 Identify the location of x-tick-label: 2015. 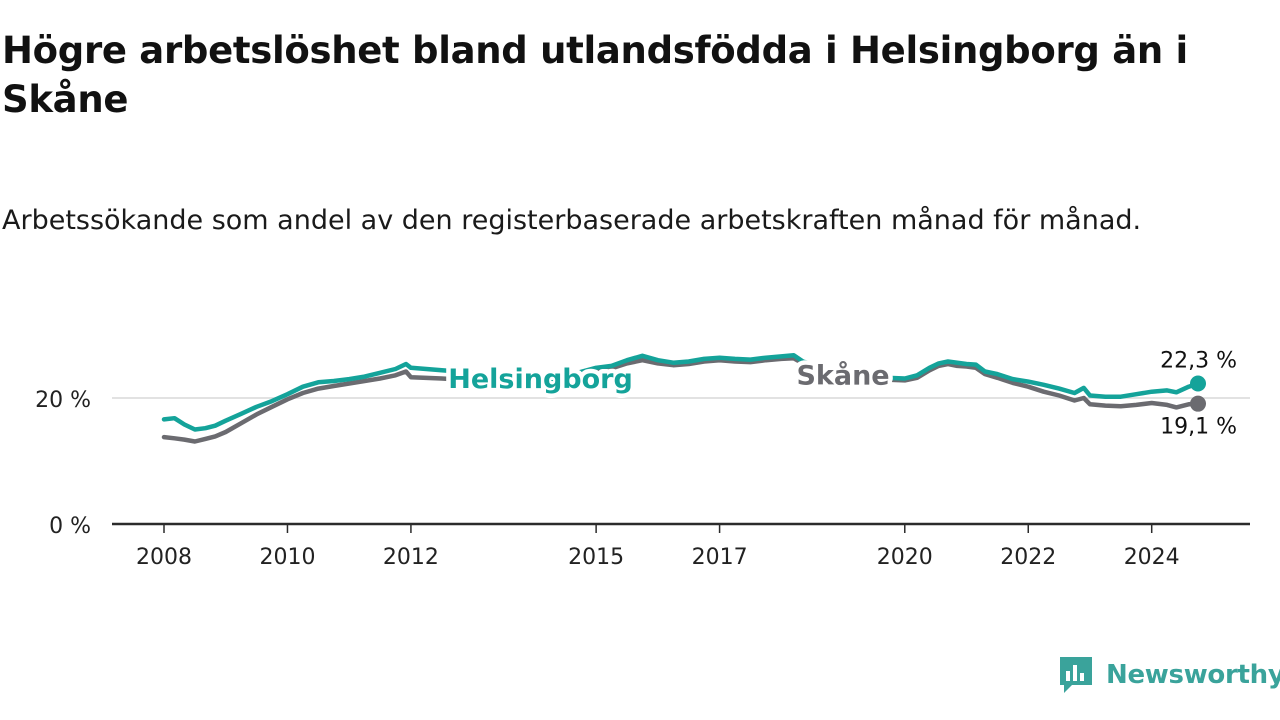
(596, 557).